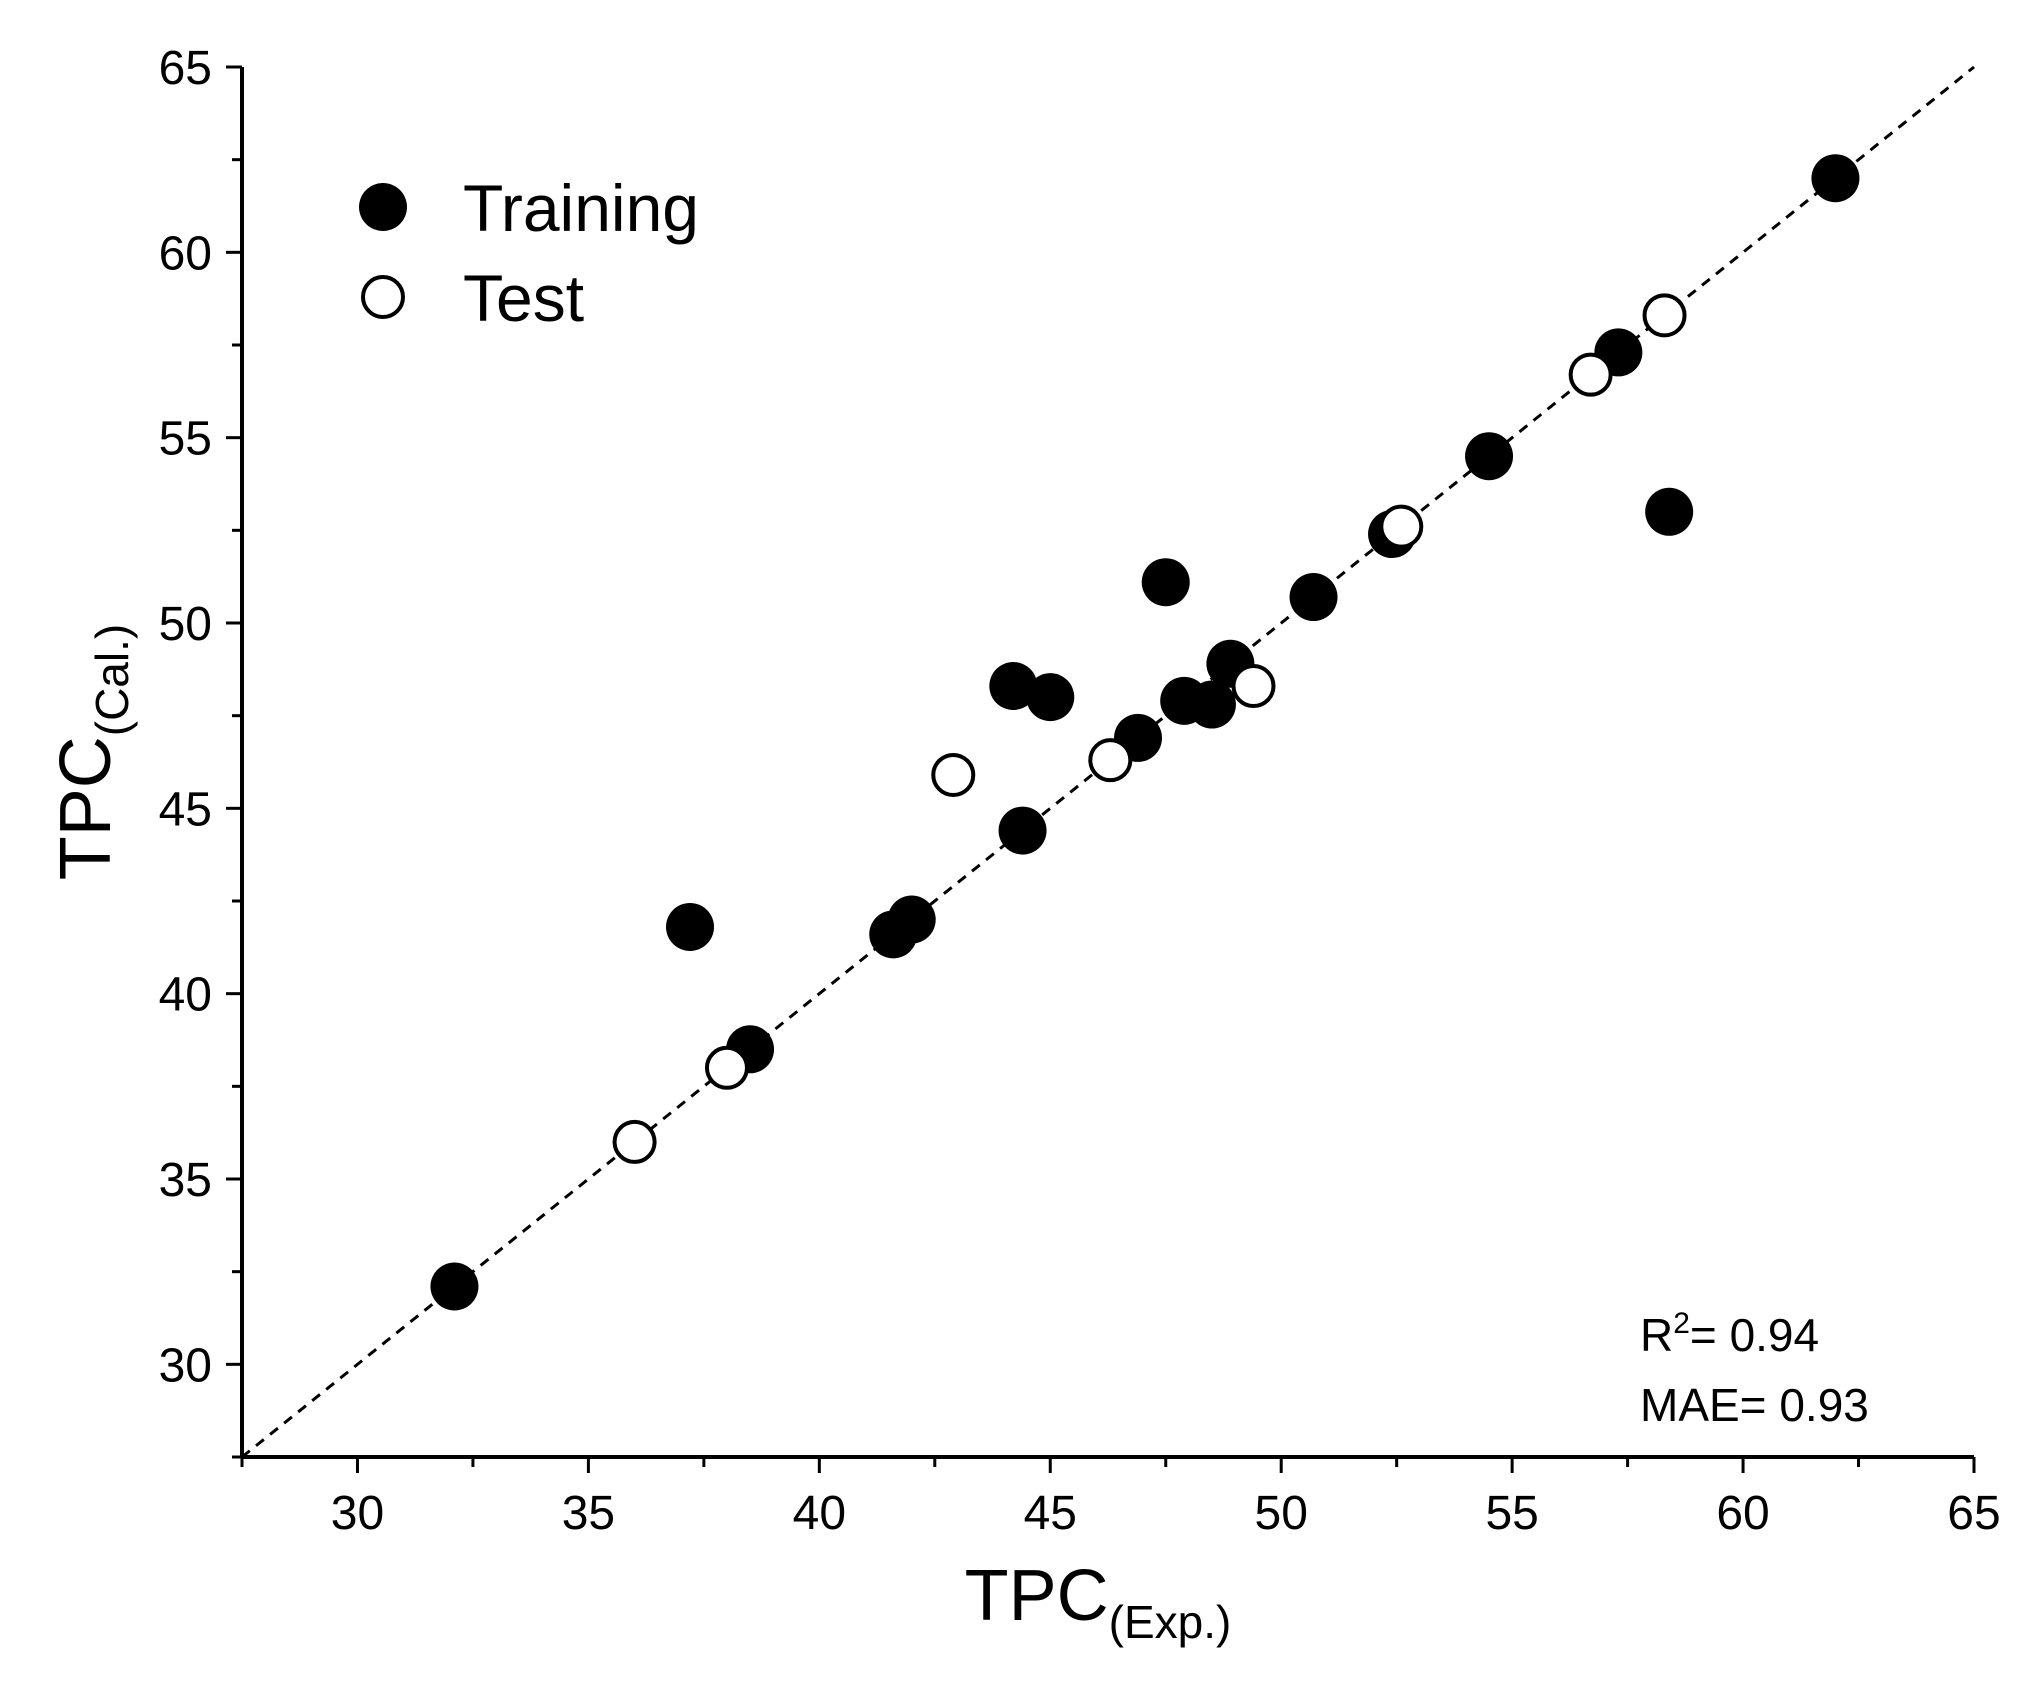 Image resolution: width=2022 pixels, height=1701 pixels. Describe the element at coordinates (112, 680) in the screenshot. I see `y-axis-title-sub: (Cal.)` at that location.